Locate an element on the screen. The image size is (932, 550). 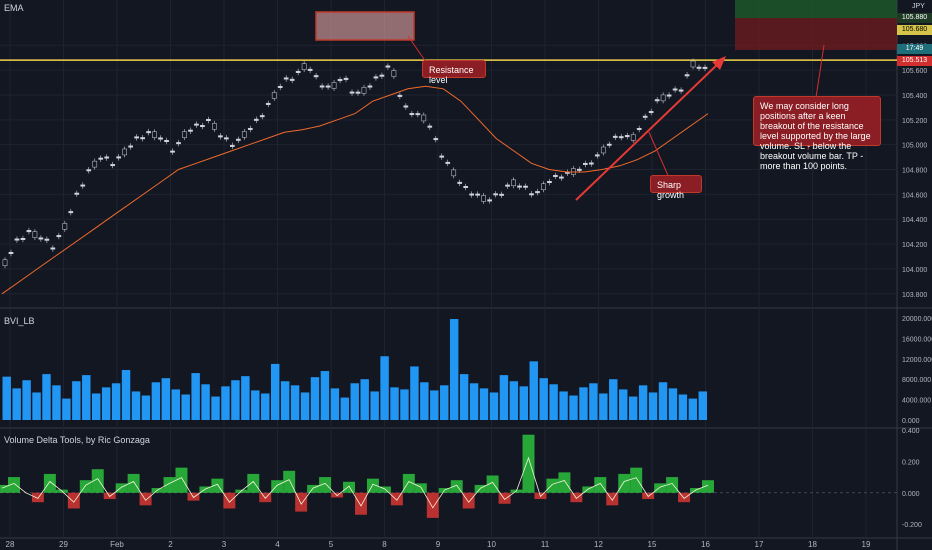
delta-tick-label: 0.000 is located at coordinates (911, 494).